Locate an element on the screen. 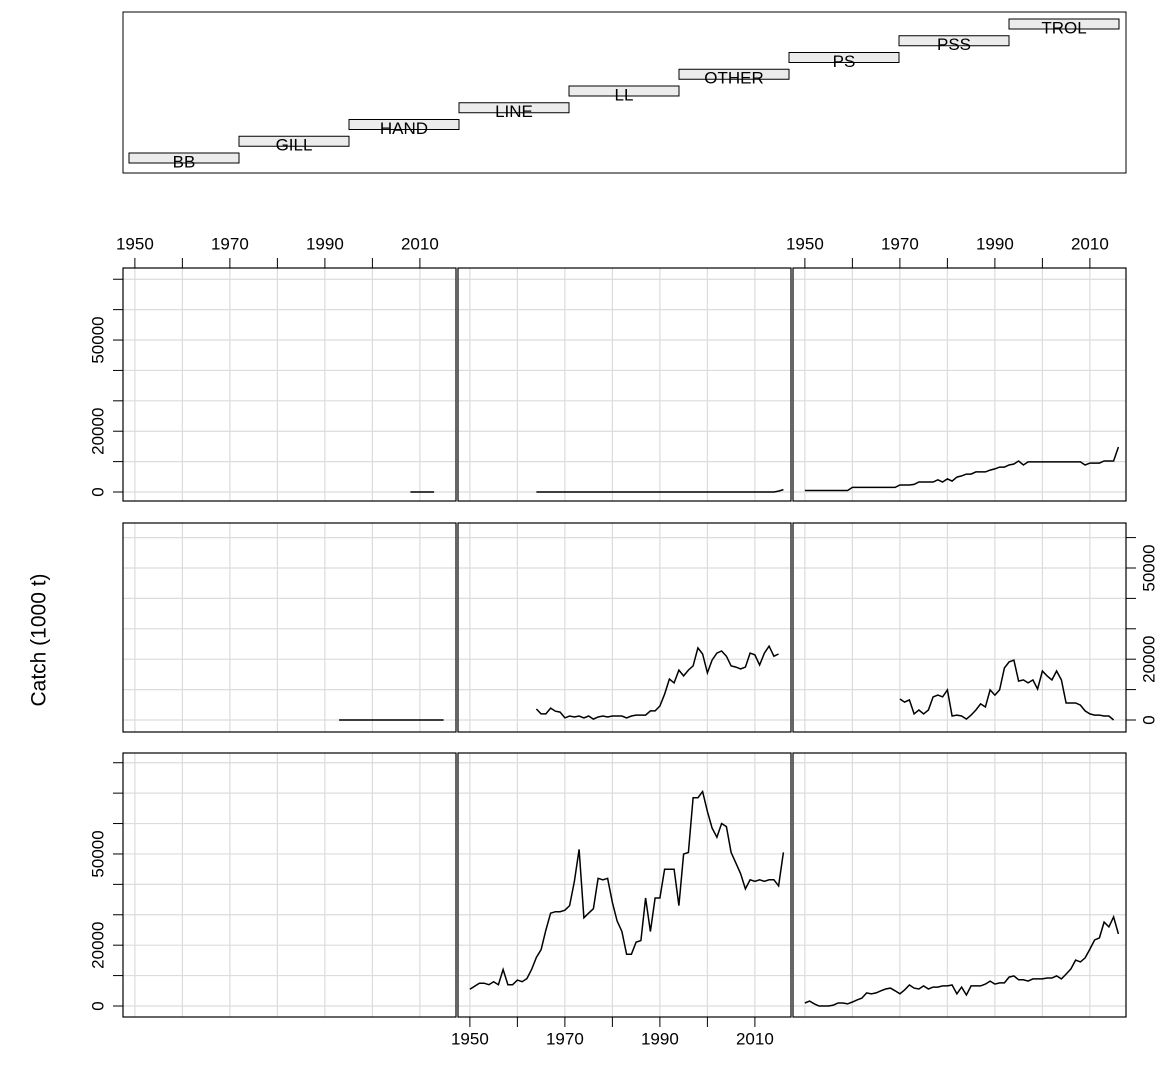 This screenshot has width=1175, height=1071. key-label: GILL is located at coordinates (294, 145).